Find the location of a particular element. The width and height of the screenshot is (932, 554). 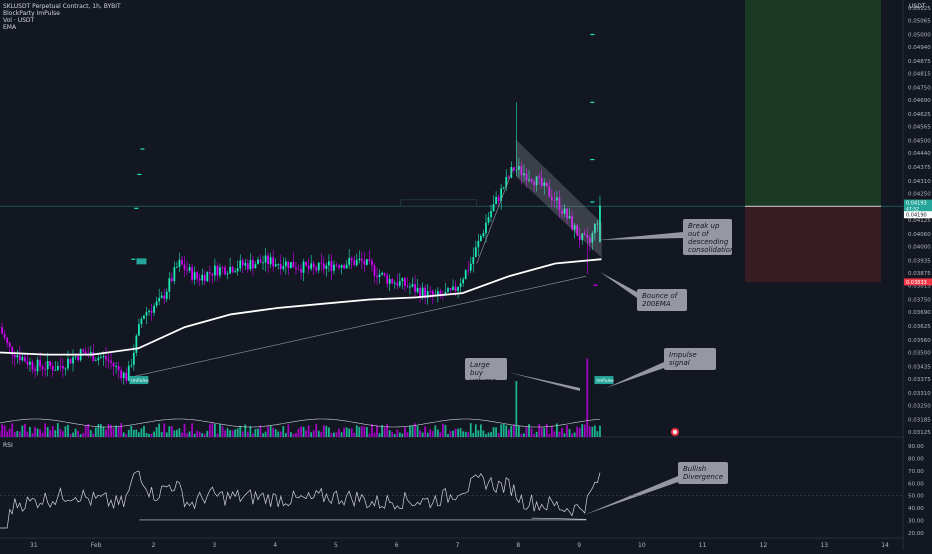

large-volume-annotation: Large buy volume is located at coordinates (486, 369).